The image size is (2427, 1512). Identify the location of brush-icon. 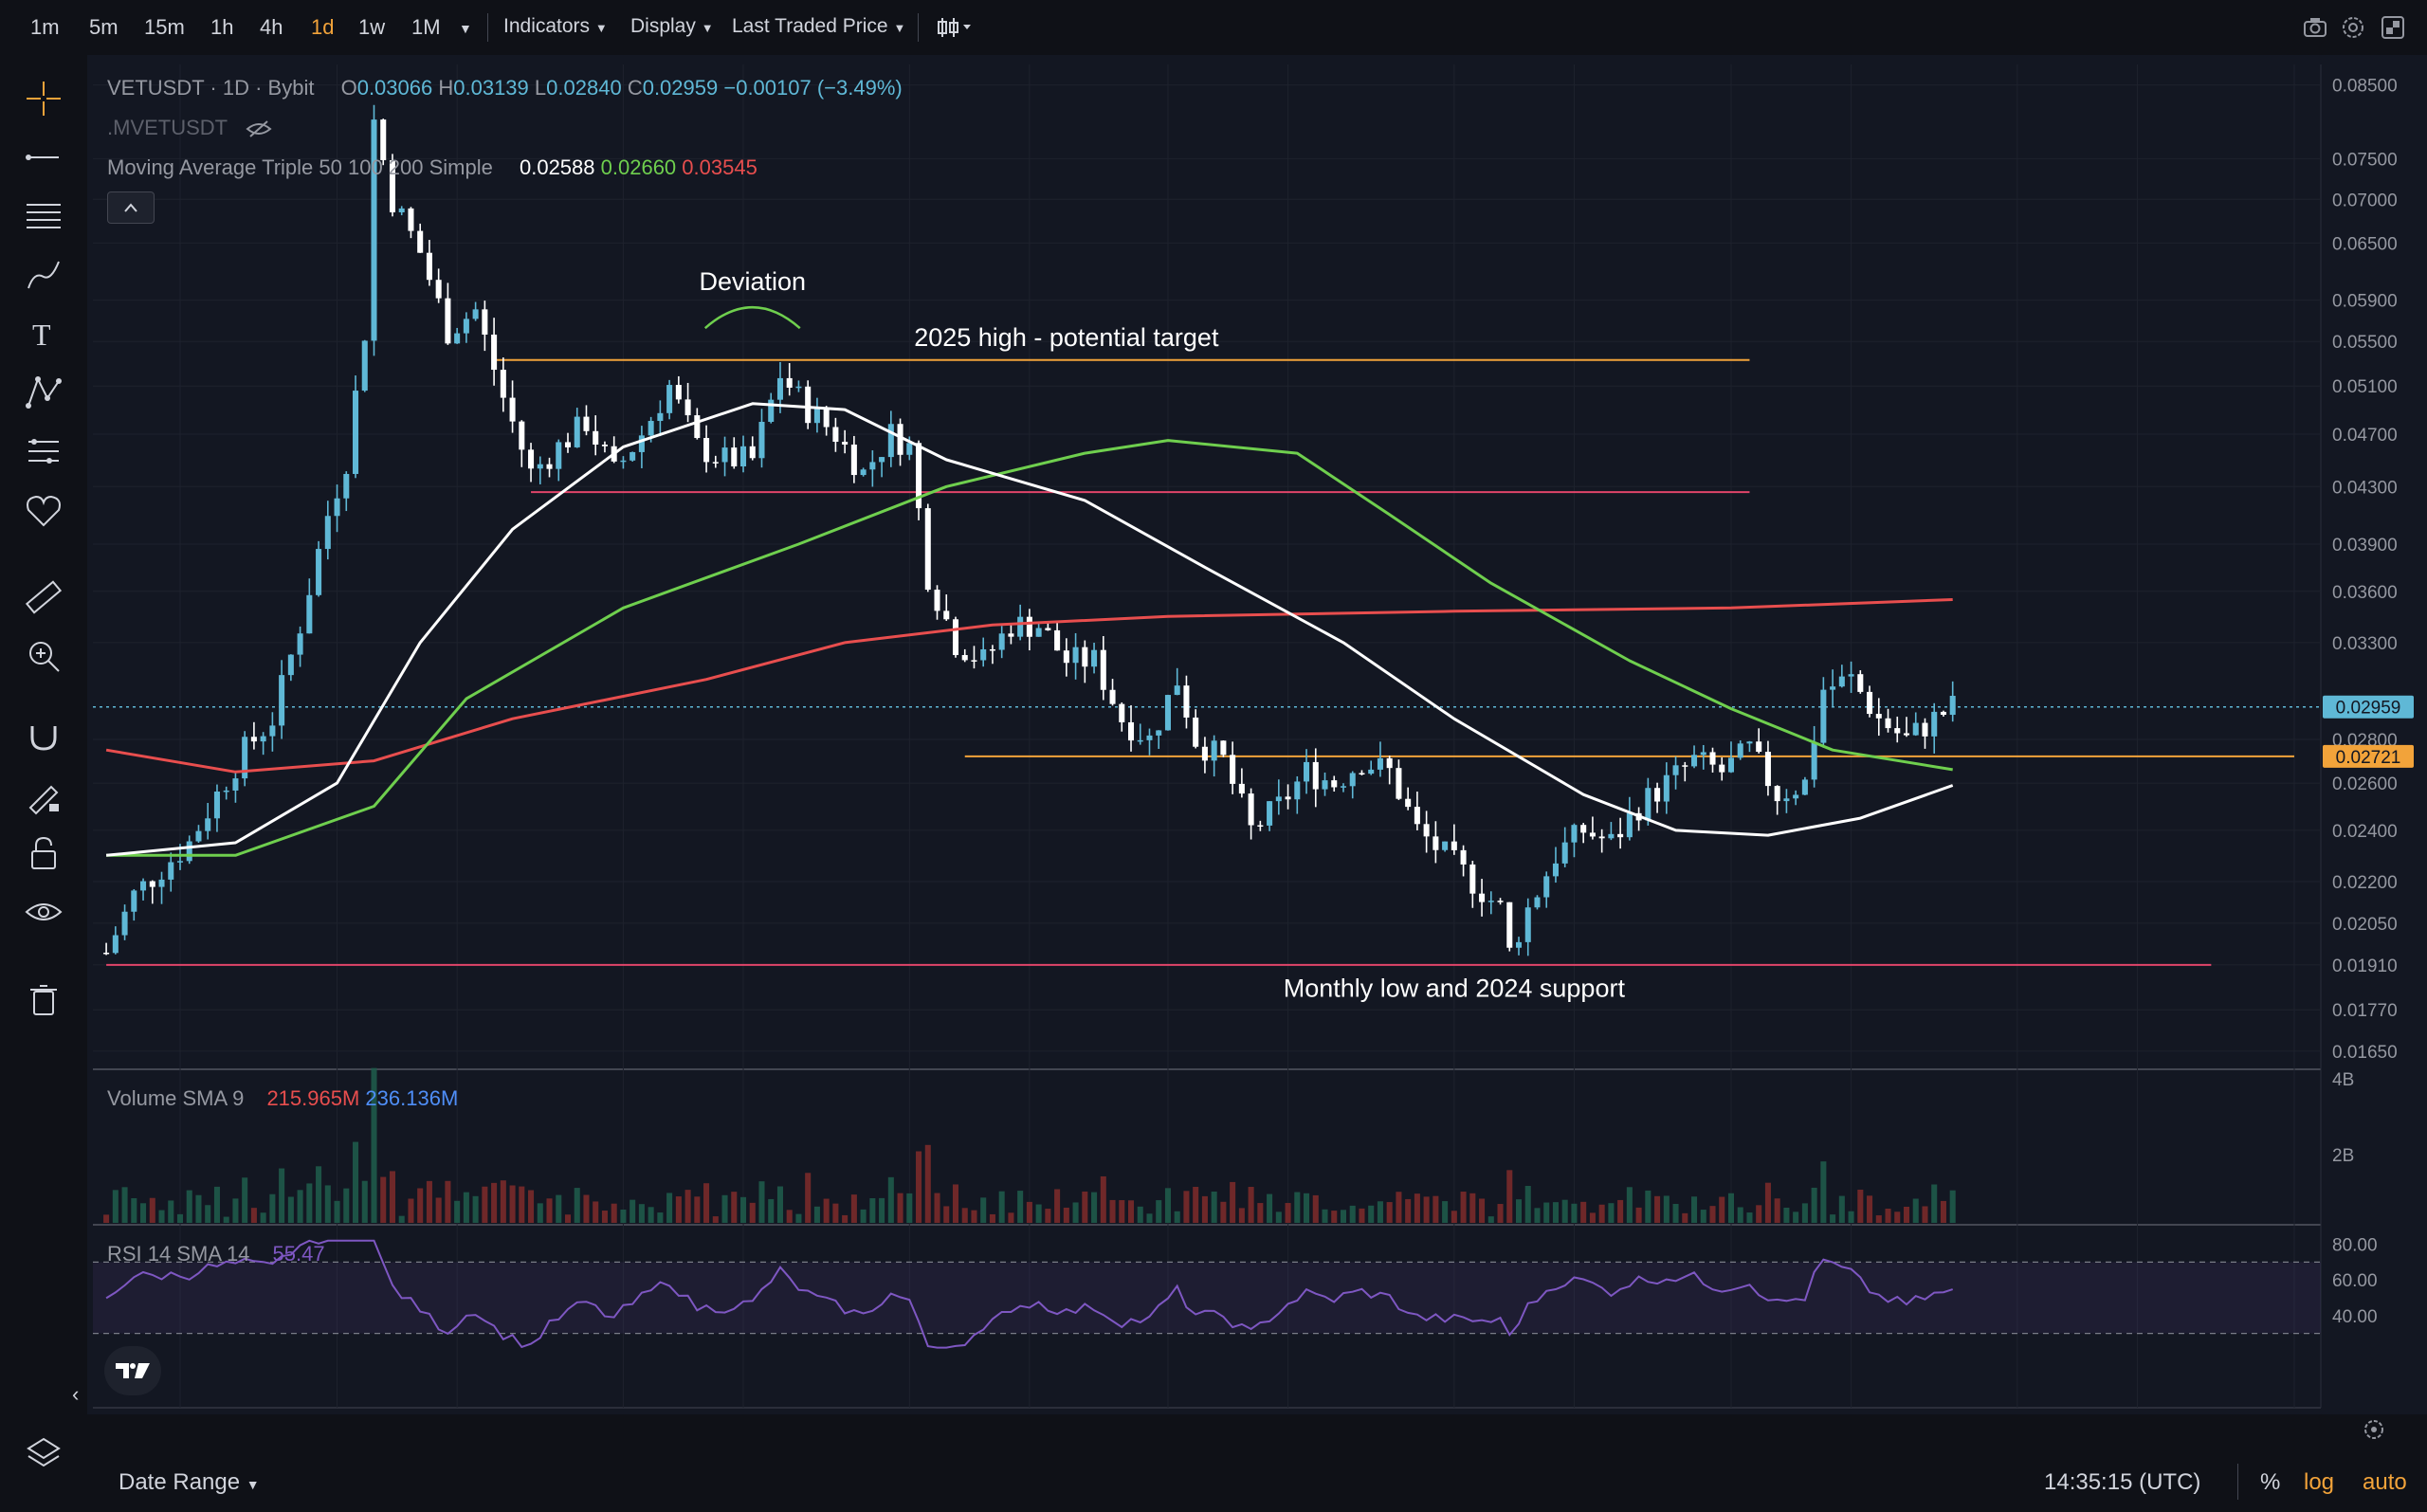
(43, 275).